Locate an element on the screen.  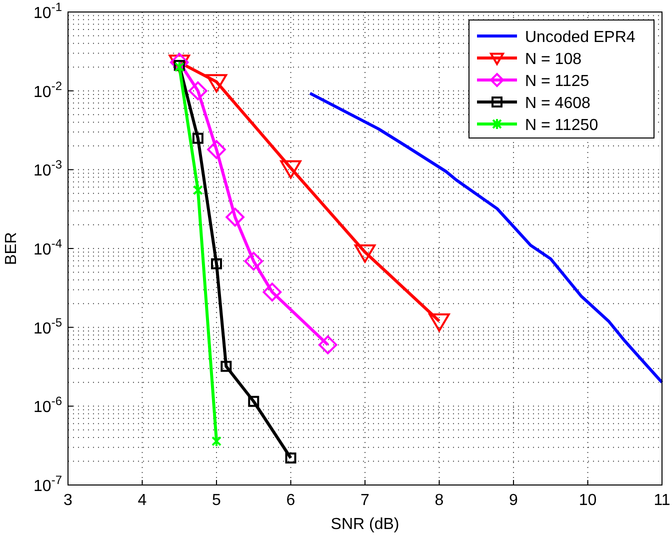
y-tick-label: 10$^{-5}$ is located at coordinates (48, 326).